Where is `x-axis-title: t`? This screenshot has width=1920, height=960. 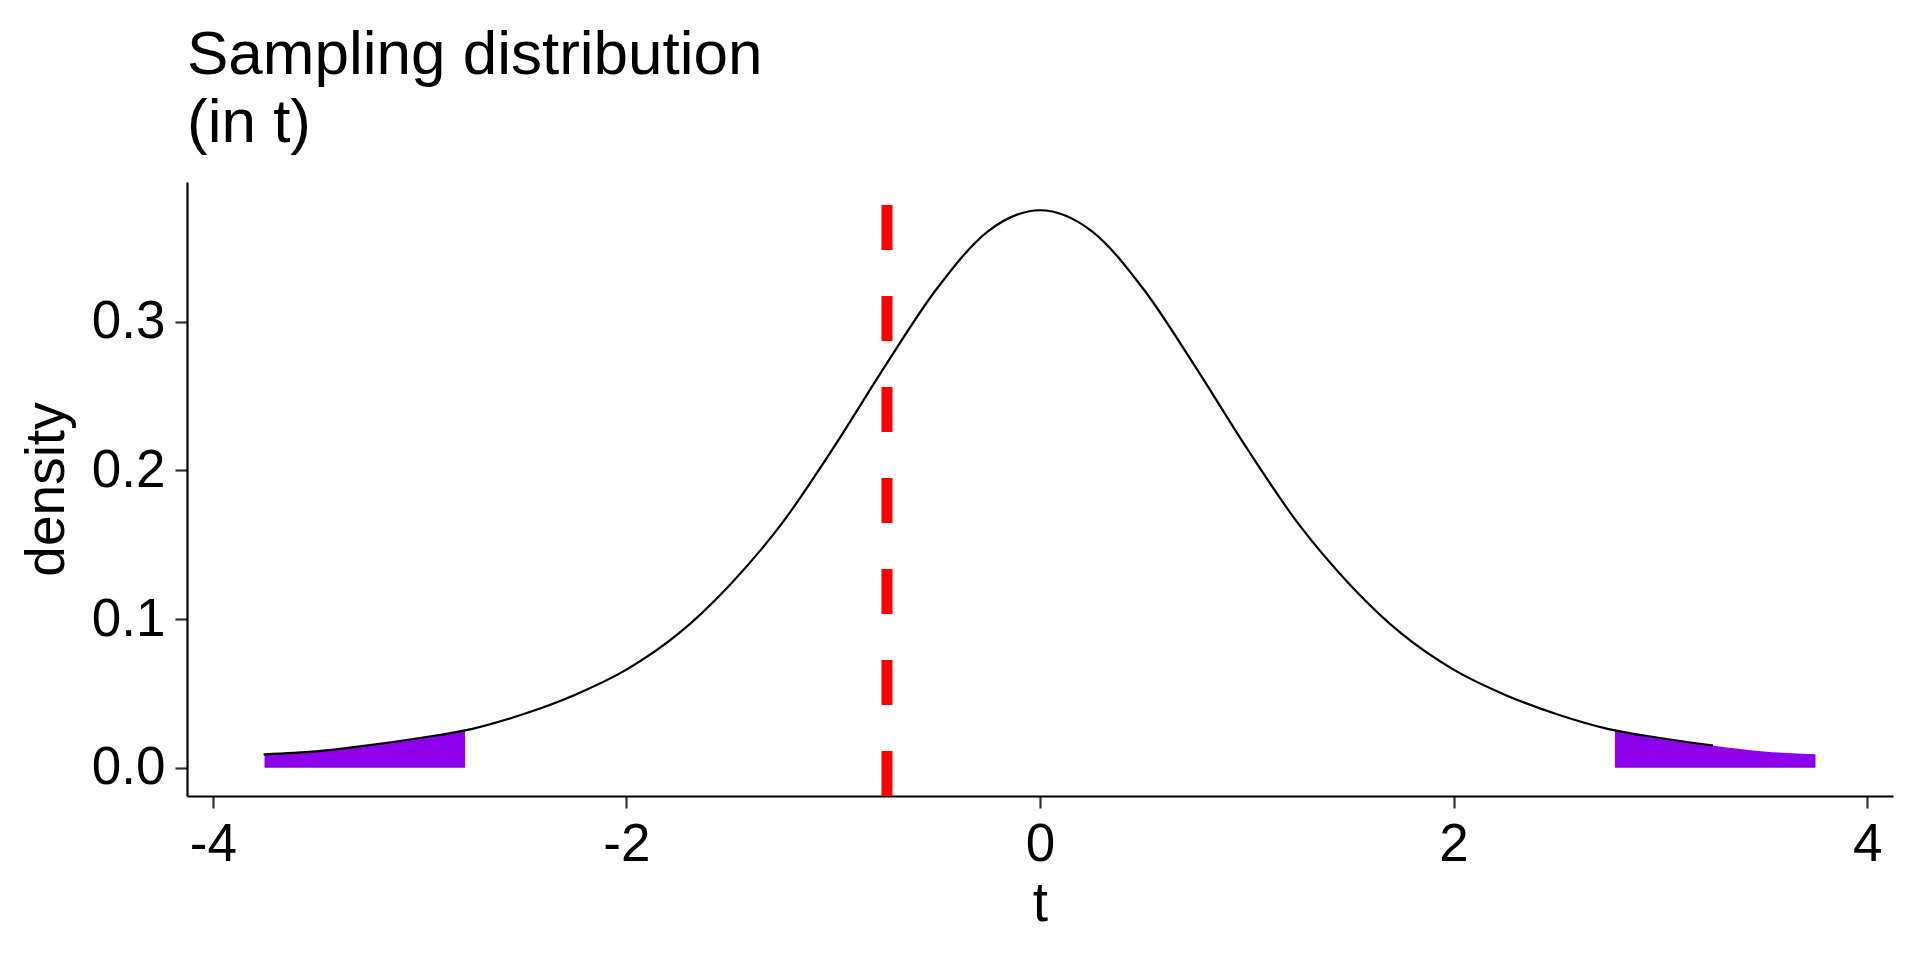 x-axis-title: t is located at coordinates (1040, 901).